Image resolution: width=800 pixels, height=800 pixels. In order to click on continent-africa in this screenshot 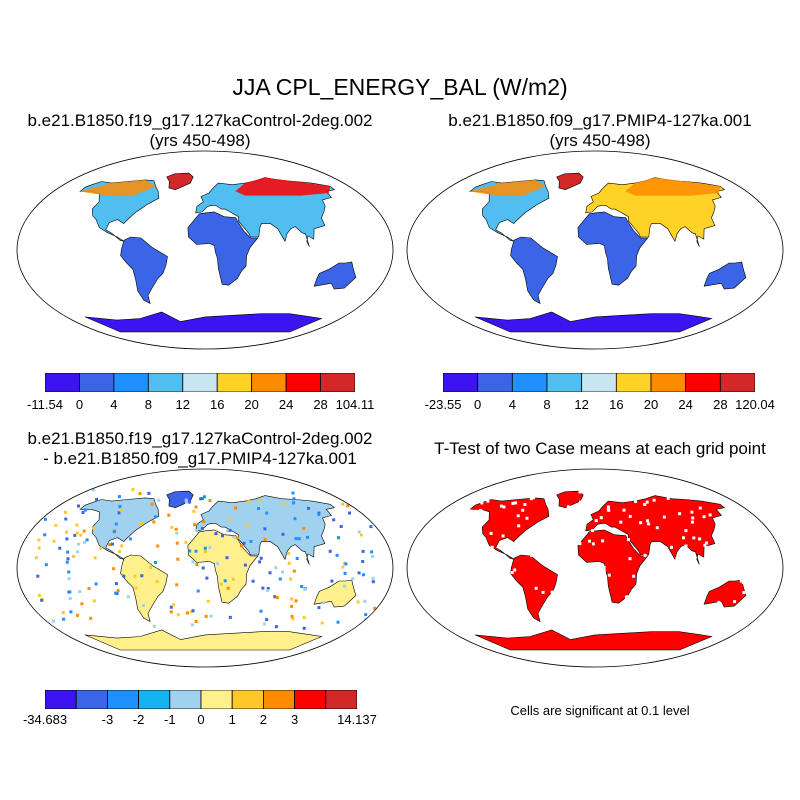, I will do `click(223, 248)`.